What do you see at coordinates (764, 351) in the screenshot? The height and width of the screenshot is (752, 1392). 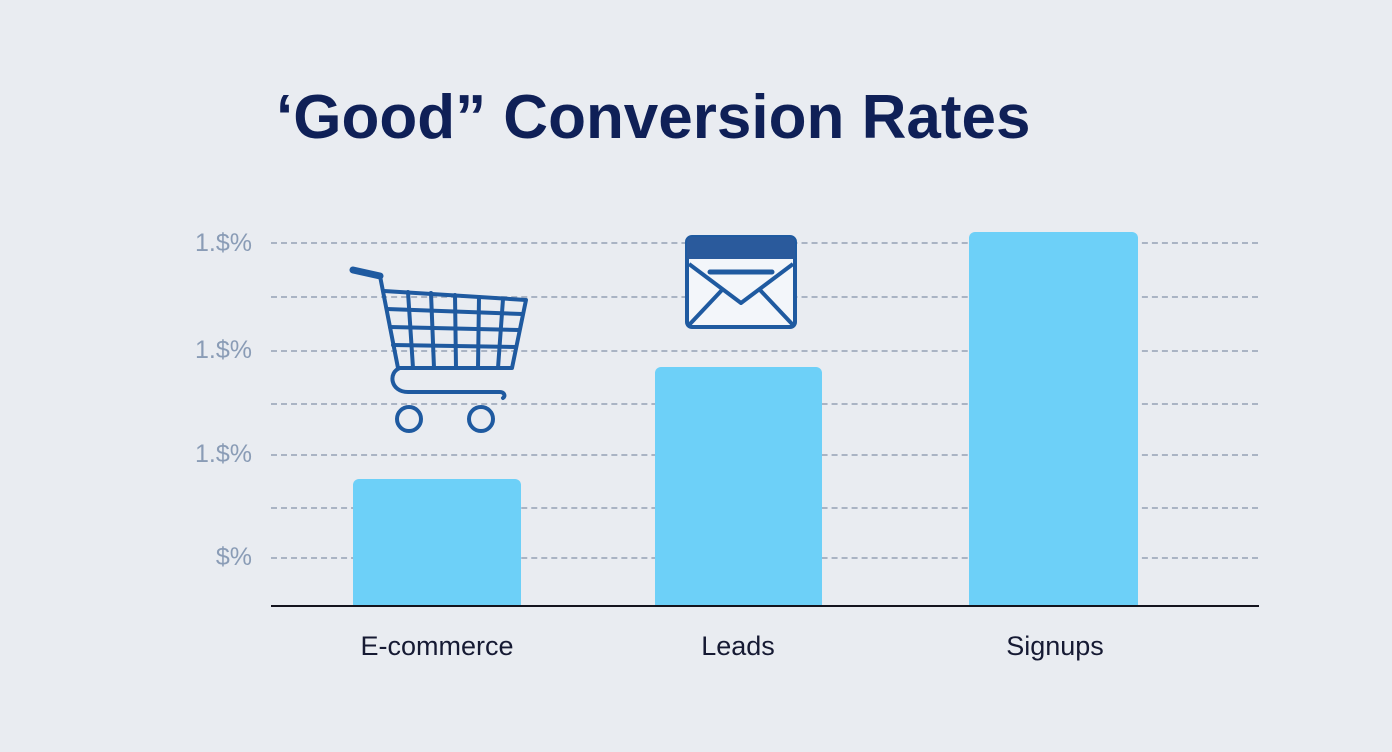 I see `gridline` at bounding box center [764, 351].